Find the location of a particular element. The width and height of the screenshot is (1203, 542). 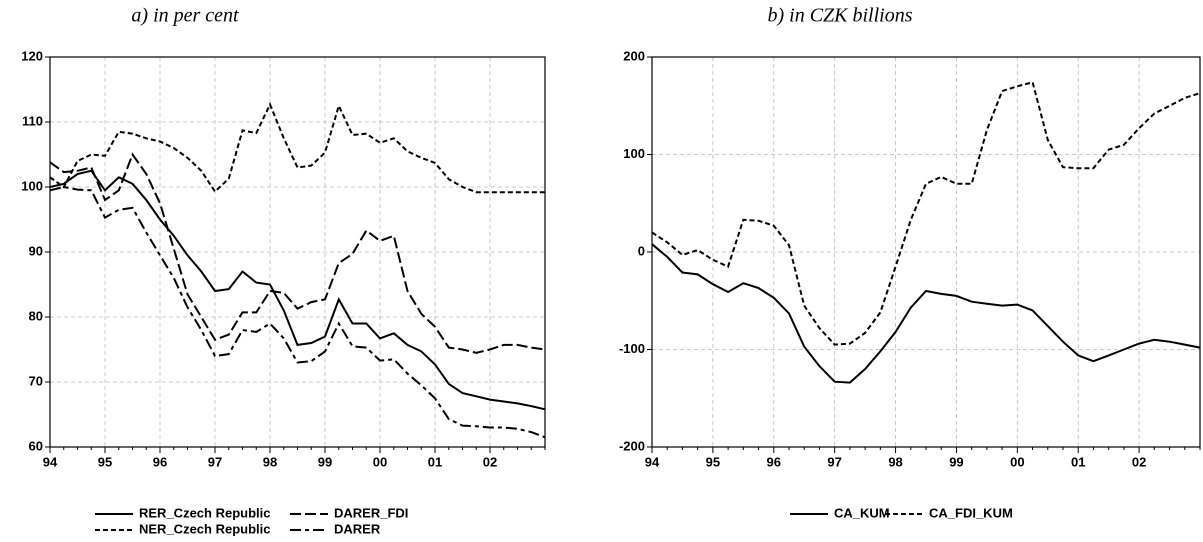

legend-label: DARER_FDI is located at coordinates (371, 512).